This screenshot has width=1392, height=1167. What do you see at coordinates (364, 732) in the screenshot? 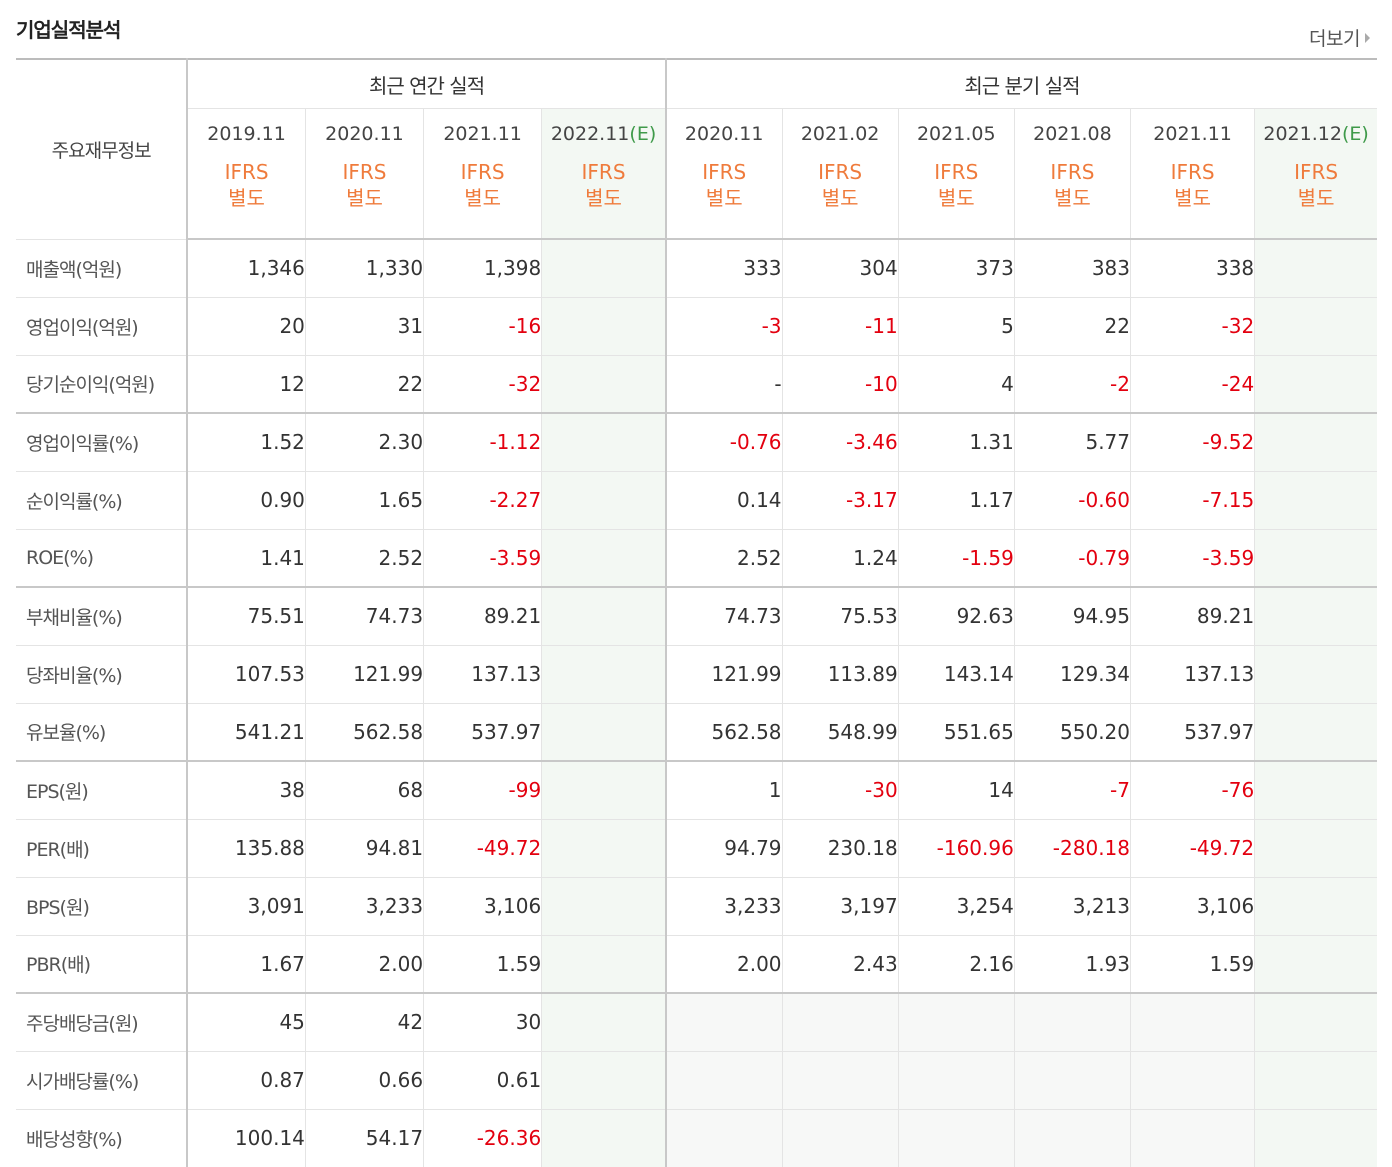
I see `annual-value: 562.58` at bounding box center [364, 732].